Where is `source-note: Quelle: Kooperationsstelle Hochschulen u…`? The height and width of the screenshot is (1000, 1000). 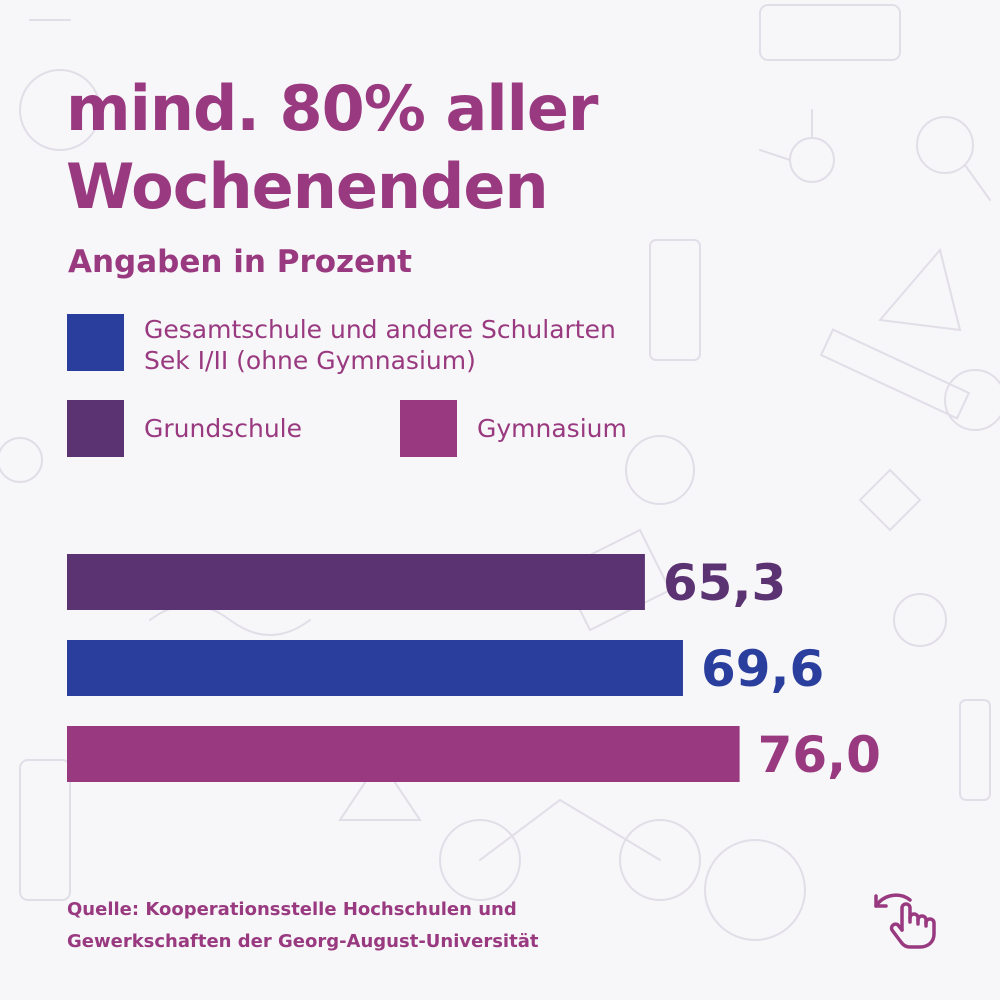 source-note: Quelle: Kooperationsstelle Hochschulen u… is located at coordinates (417, 926).